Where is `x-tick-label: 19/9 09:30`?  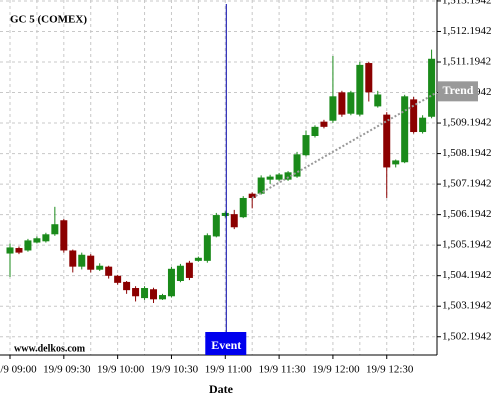 x-tick-label: 19/9 09:30 is located at coordinates (67, 370).